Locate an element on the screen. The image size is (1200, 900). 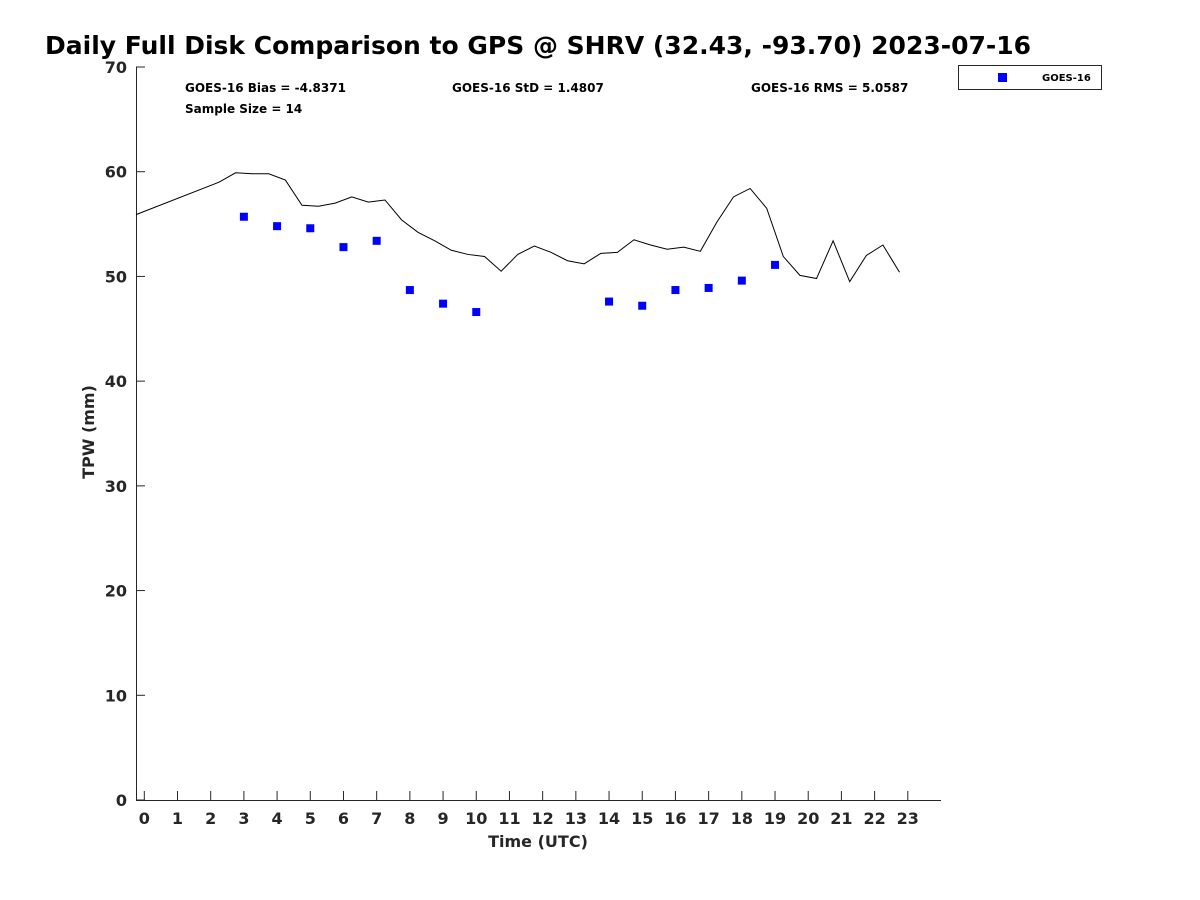
x-tick-label: 13 is located at coordinates (576, 818).